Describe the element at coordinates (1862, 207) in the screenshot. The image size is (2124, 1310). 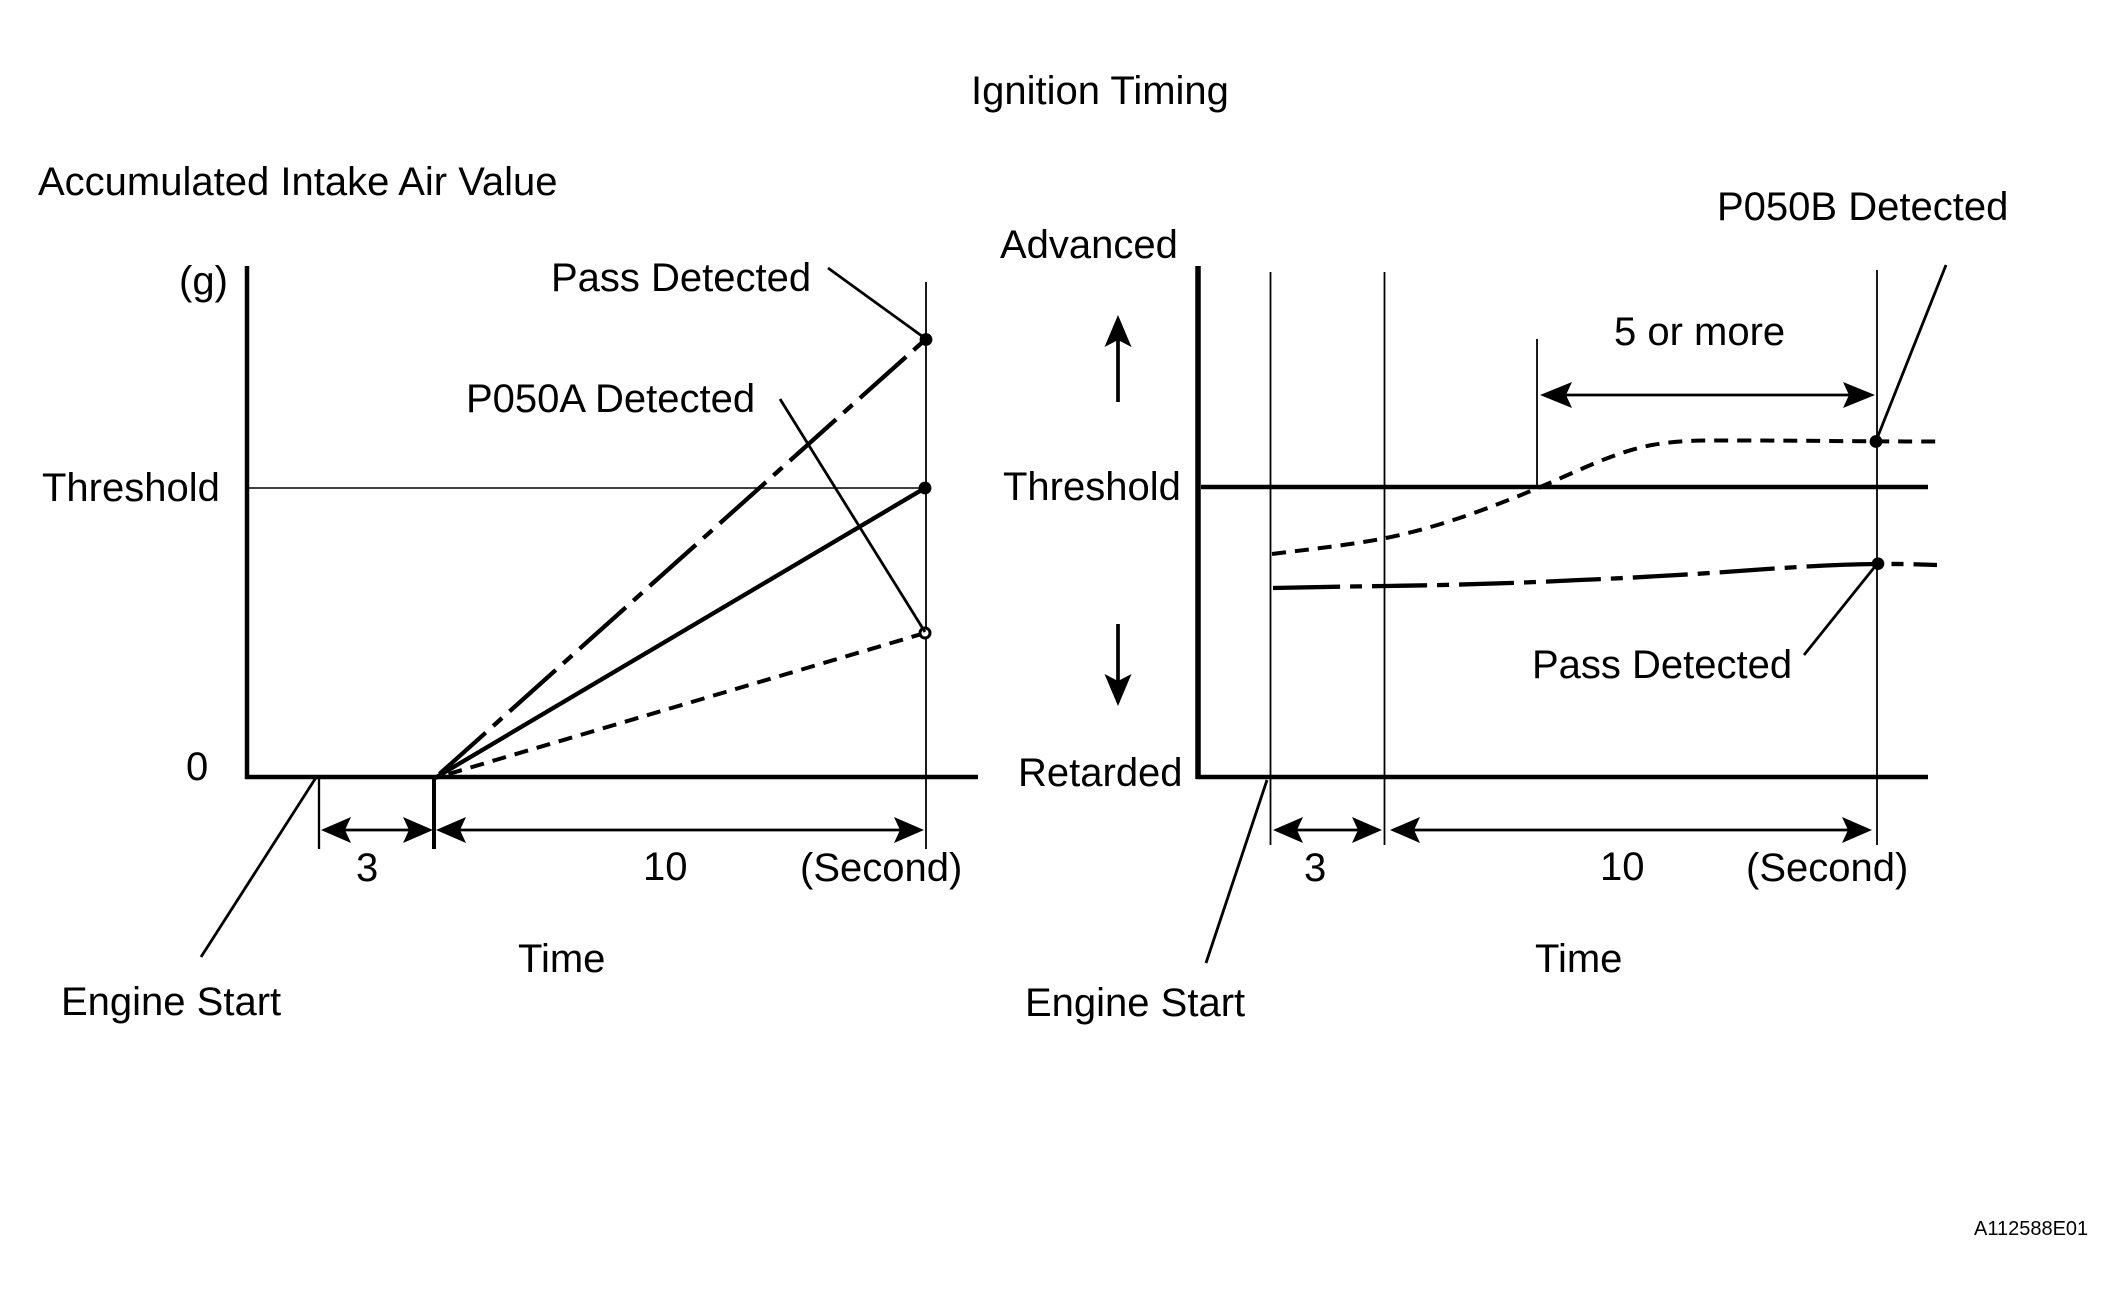
I see `svg-text: P050B Detected` at that location.